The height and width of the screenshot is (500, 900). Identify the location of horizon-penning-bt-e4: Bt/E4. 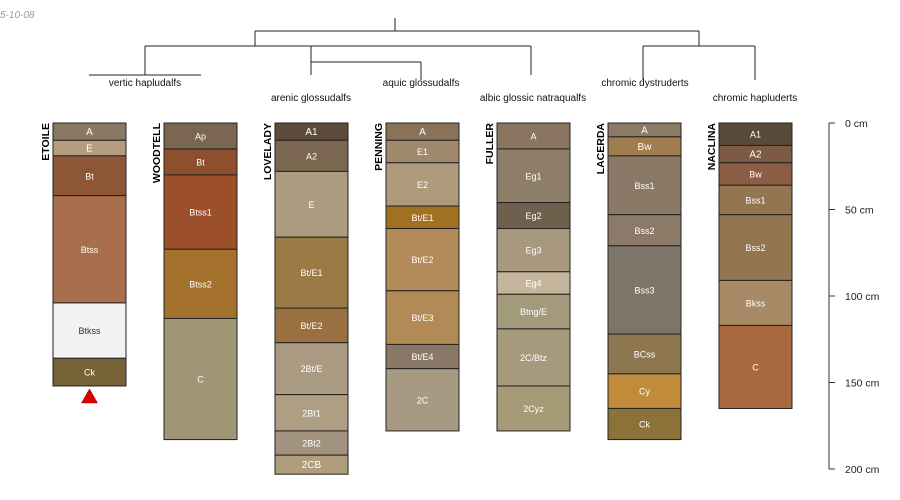
(422, 356).